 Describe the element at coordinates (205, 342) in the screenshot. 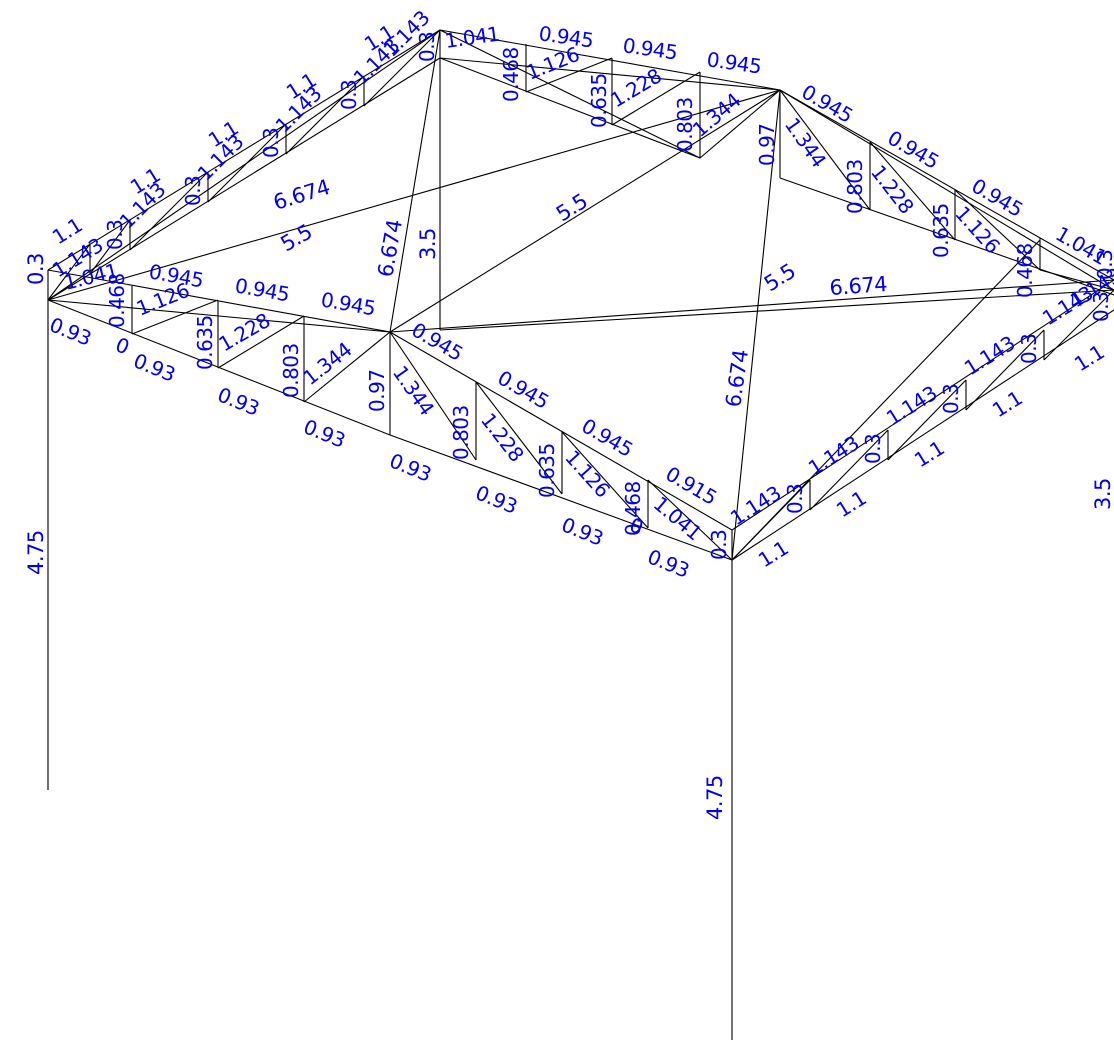

I see `front-vert-2: 0.635` at that location.